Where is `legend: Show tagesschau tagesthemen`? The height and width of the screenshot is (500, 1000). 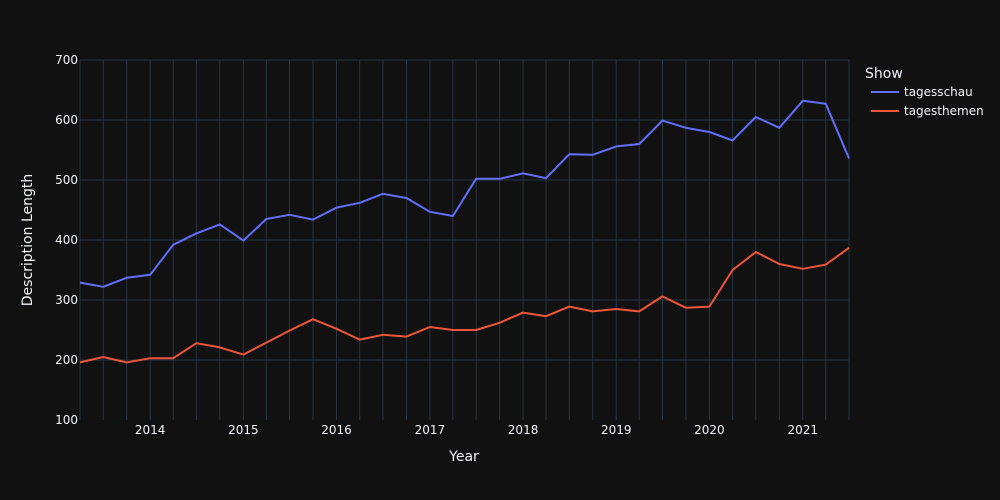
legend: Show tagesschau tagesthemen is located at coordinates (924, 92).